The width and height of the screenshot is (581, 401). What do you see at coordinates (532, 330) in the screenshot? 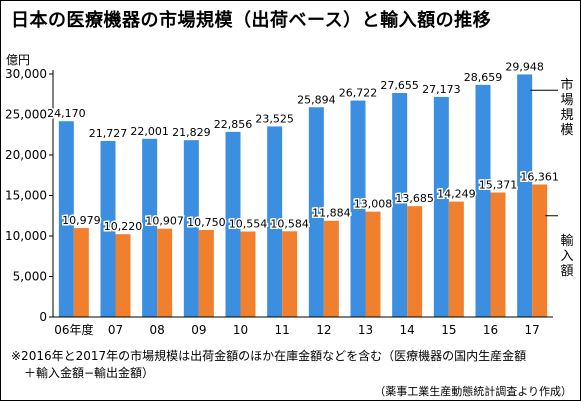
I see `x-tick-label: 17` at bounding box center [532, 330].